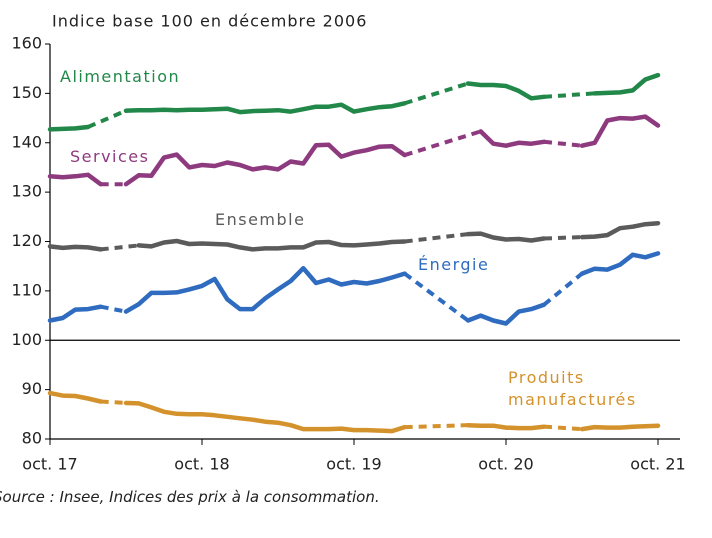 Image resolution: width=712 pixels, height=538 pixels. I want to click on series-label: Alimentation, so click(120, 76).